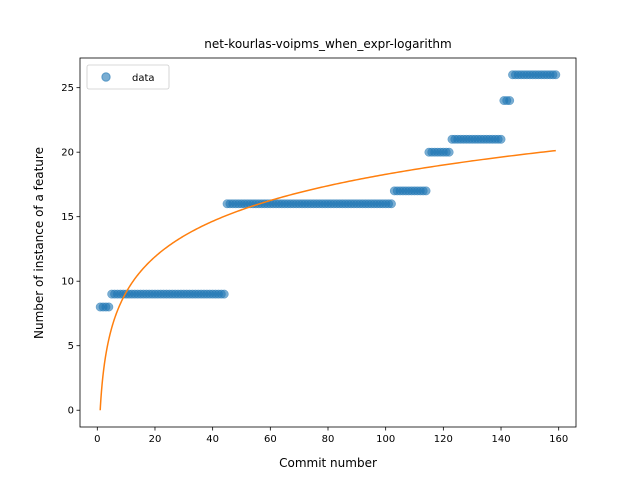 Image resolution: width=640 pixels, height=480 pixels. I want to click on legend-label: data, so click(143, 78).